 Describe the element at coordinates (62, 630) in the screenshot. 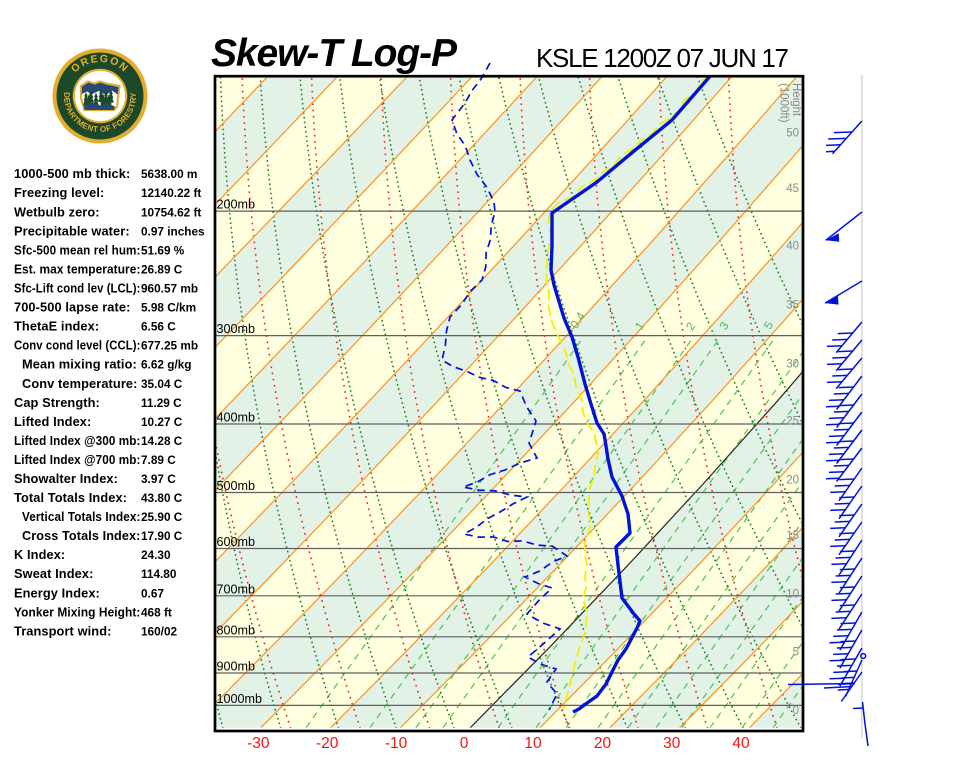

I see `svg-text: Transport wind:` at that location.